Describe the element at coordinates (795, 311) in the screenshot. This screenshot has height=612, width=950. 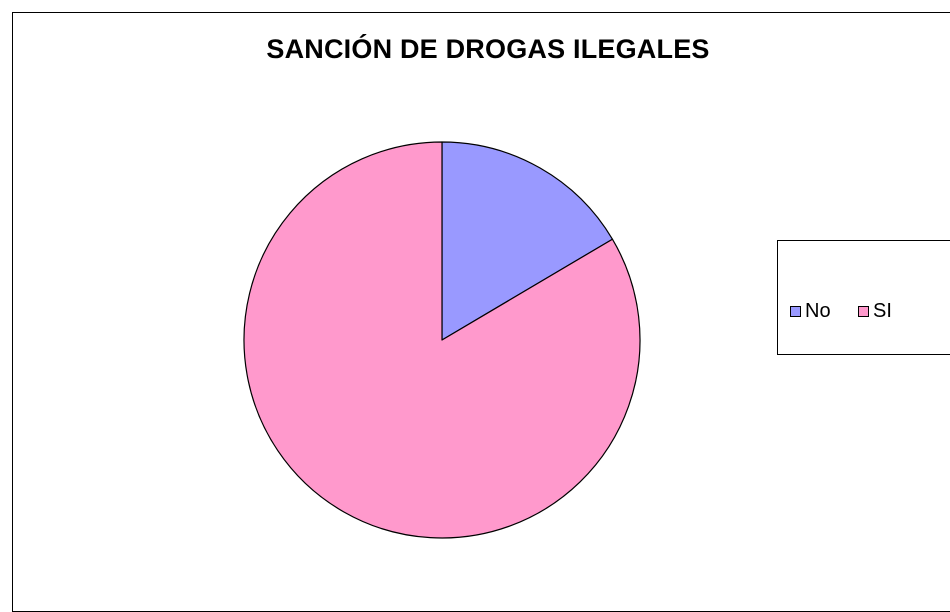
I see `legend-swatch-no` at that location.